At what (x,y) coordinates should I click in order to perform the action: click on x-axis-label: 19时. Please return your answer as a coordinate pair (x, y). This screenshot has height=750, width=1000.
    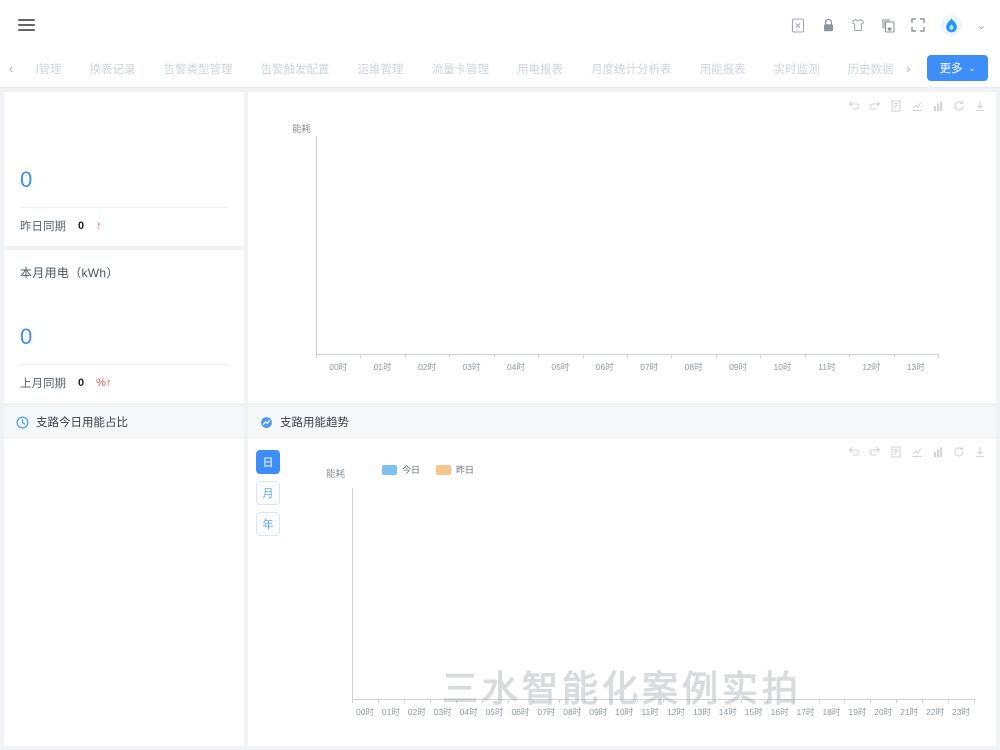
    Looking at the image, I should click on (857, 712).